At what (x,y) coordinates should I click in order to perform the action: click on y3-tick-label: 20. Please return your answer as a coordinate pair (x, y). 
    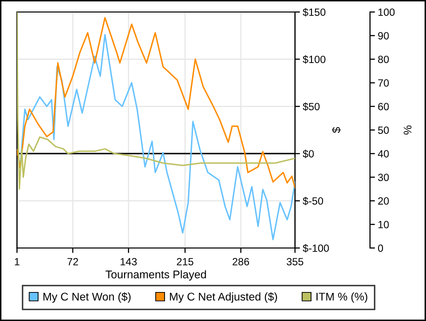
    Looking at the image, I should click on (383, 201).